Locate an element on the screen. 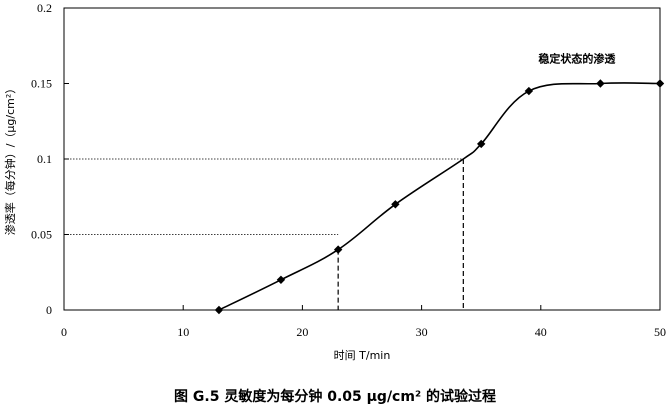 The width and height of the screenshot is (670, 418). y-tick-label: 0.2 is located at coordinates (44, 8).